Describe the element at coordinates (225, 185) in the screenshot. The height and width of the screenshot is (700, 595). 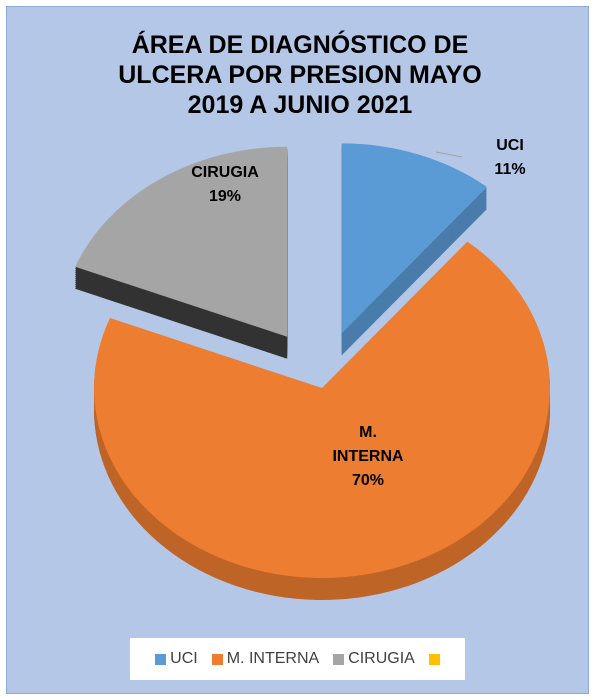
I see `data-label: CIRUGIA 19%` at that location.